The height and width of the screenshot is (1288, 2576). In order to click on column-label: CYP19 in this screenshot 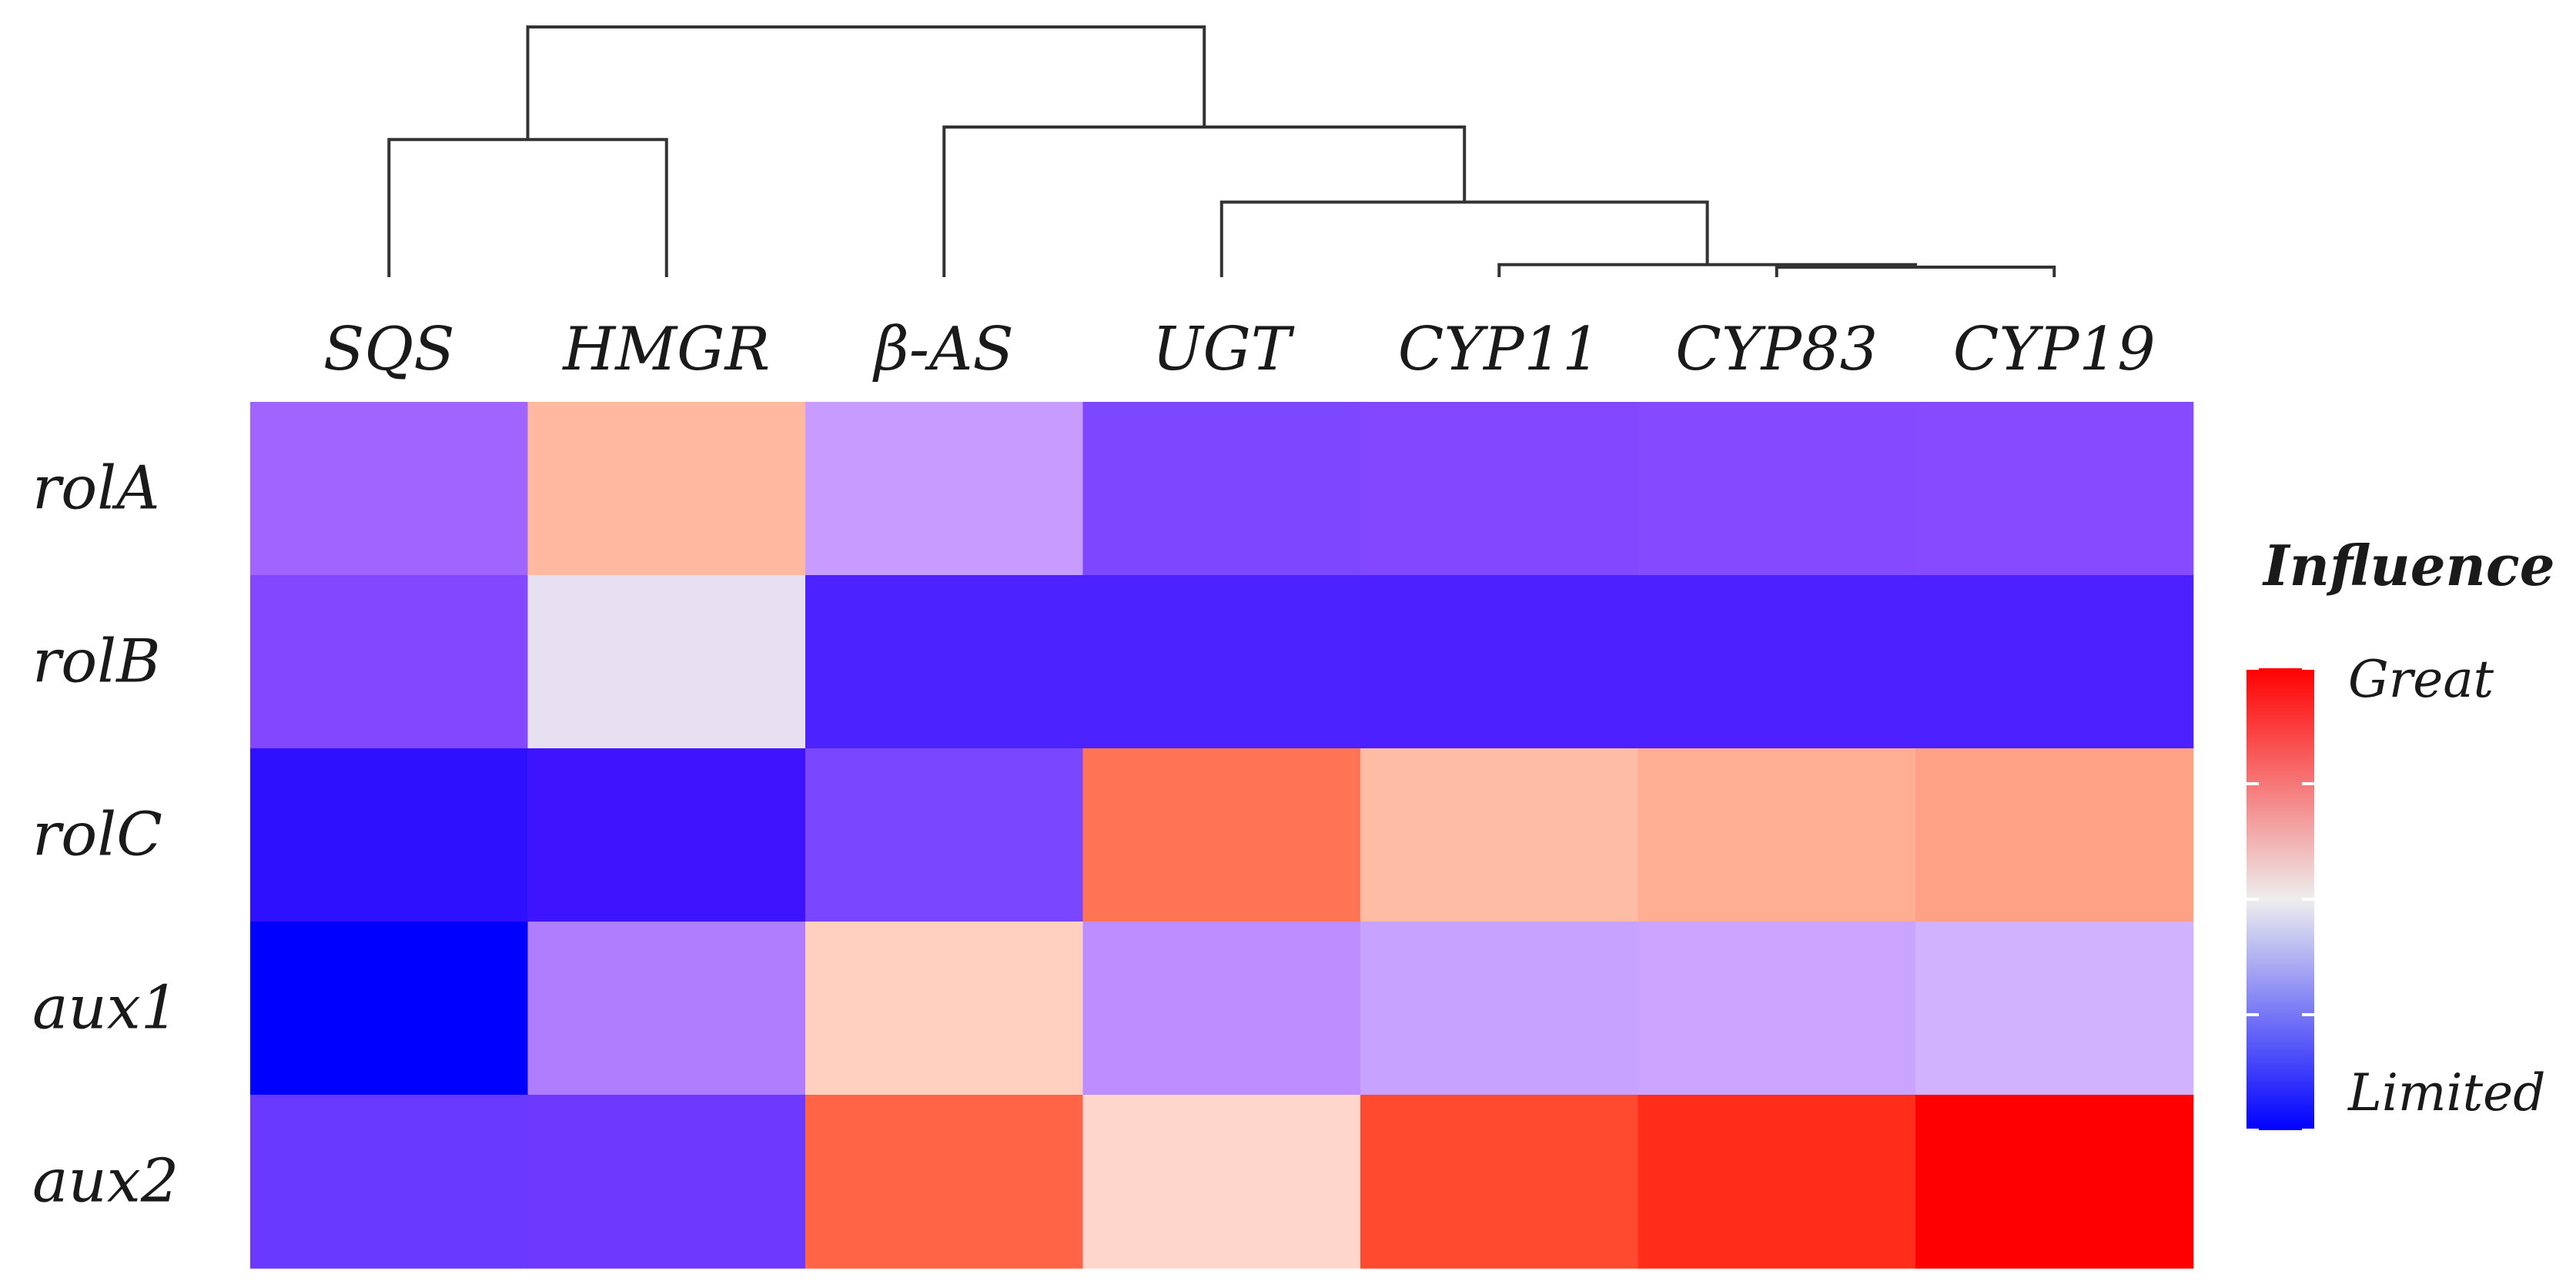, I will do `click(2054, 349)`.